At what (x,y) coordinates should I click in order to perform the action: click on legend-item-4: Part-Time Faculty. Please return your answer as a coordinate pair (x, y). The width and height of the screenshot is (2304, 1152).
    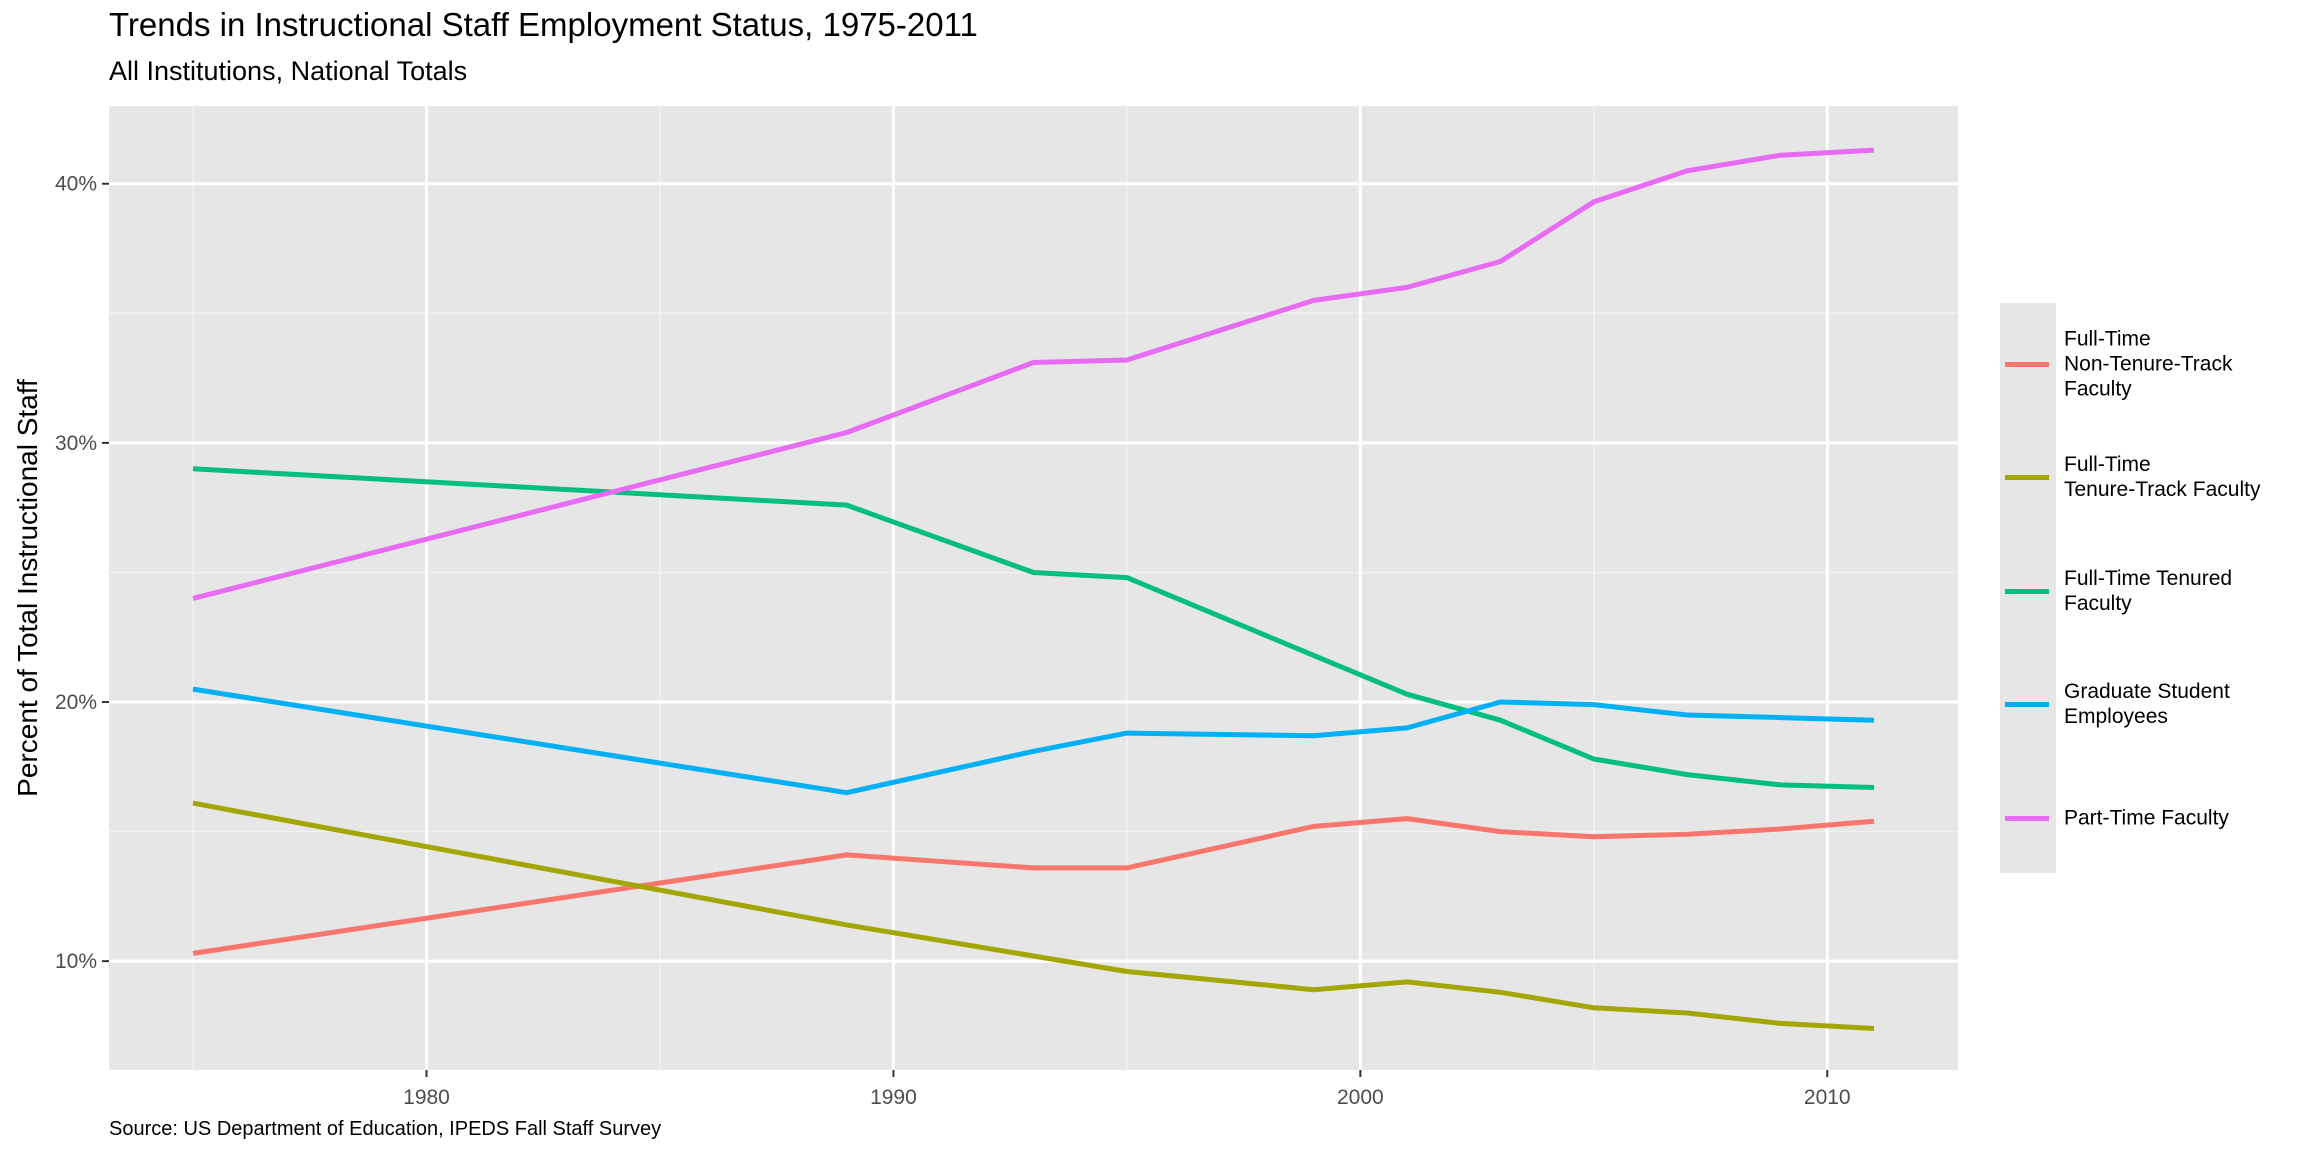
    Looking at the image, I should click on (2150, 818).